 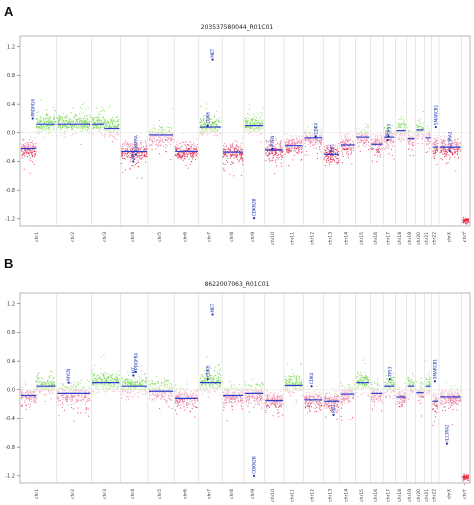 I want to click on chromosome-label: chr1, so click(x=37, y=494).